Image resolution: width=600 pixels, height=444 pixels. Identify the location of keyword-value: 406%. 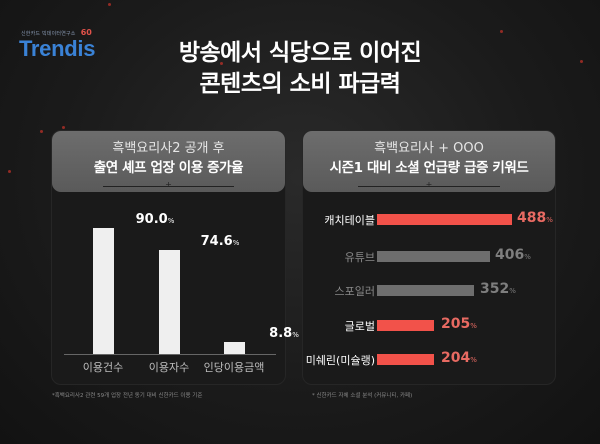
(513, 255).